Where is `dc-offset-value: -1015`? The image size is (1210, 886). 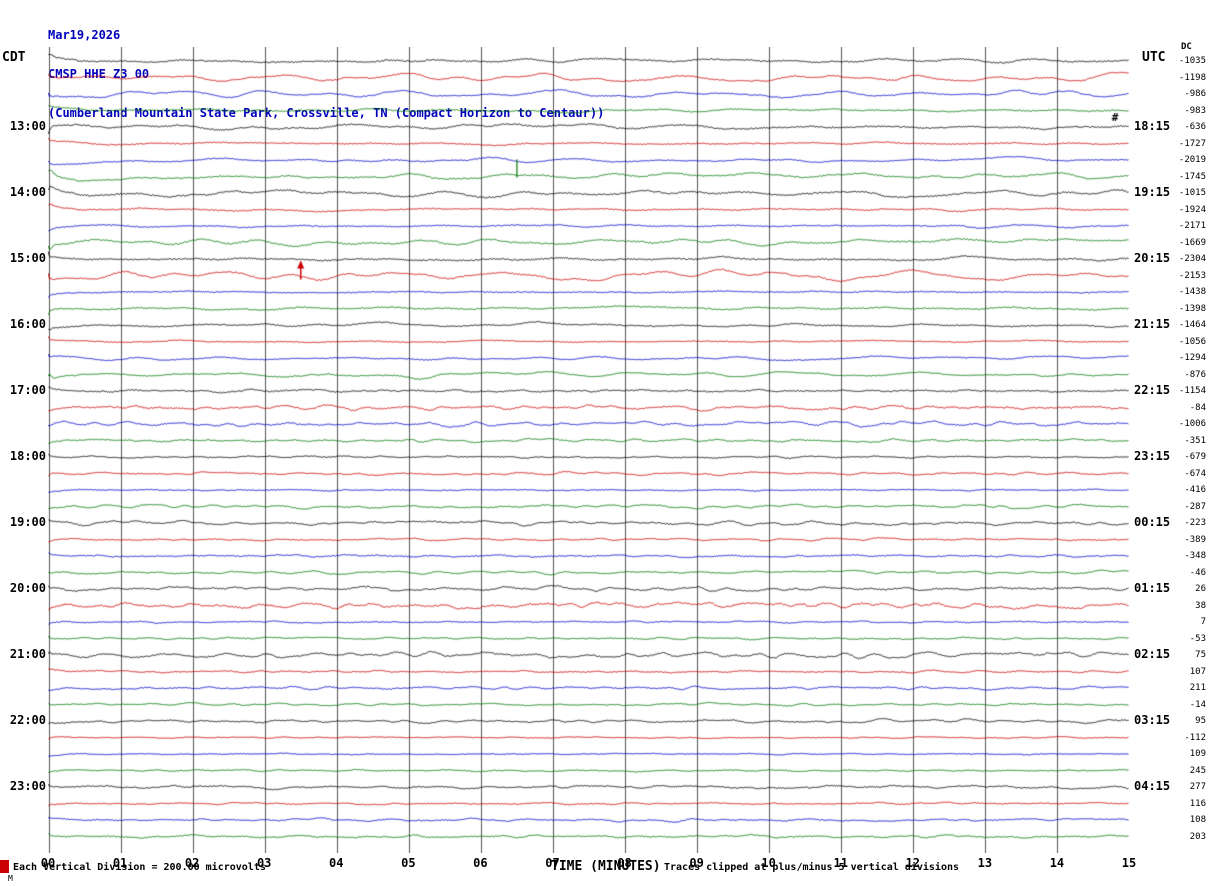
dc-offset-value: -1015 is located at coordinates (1192, 193).